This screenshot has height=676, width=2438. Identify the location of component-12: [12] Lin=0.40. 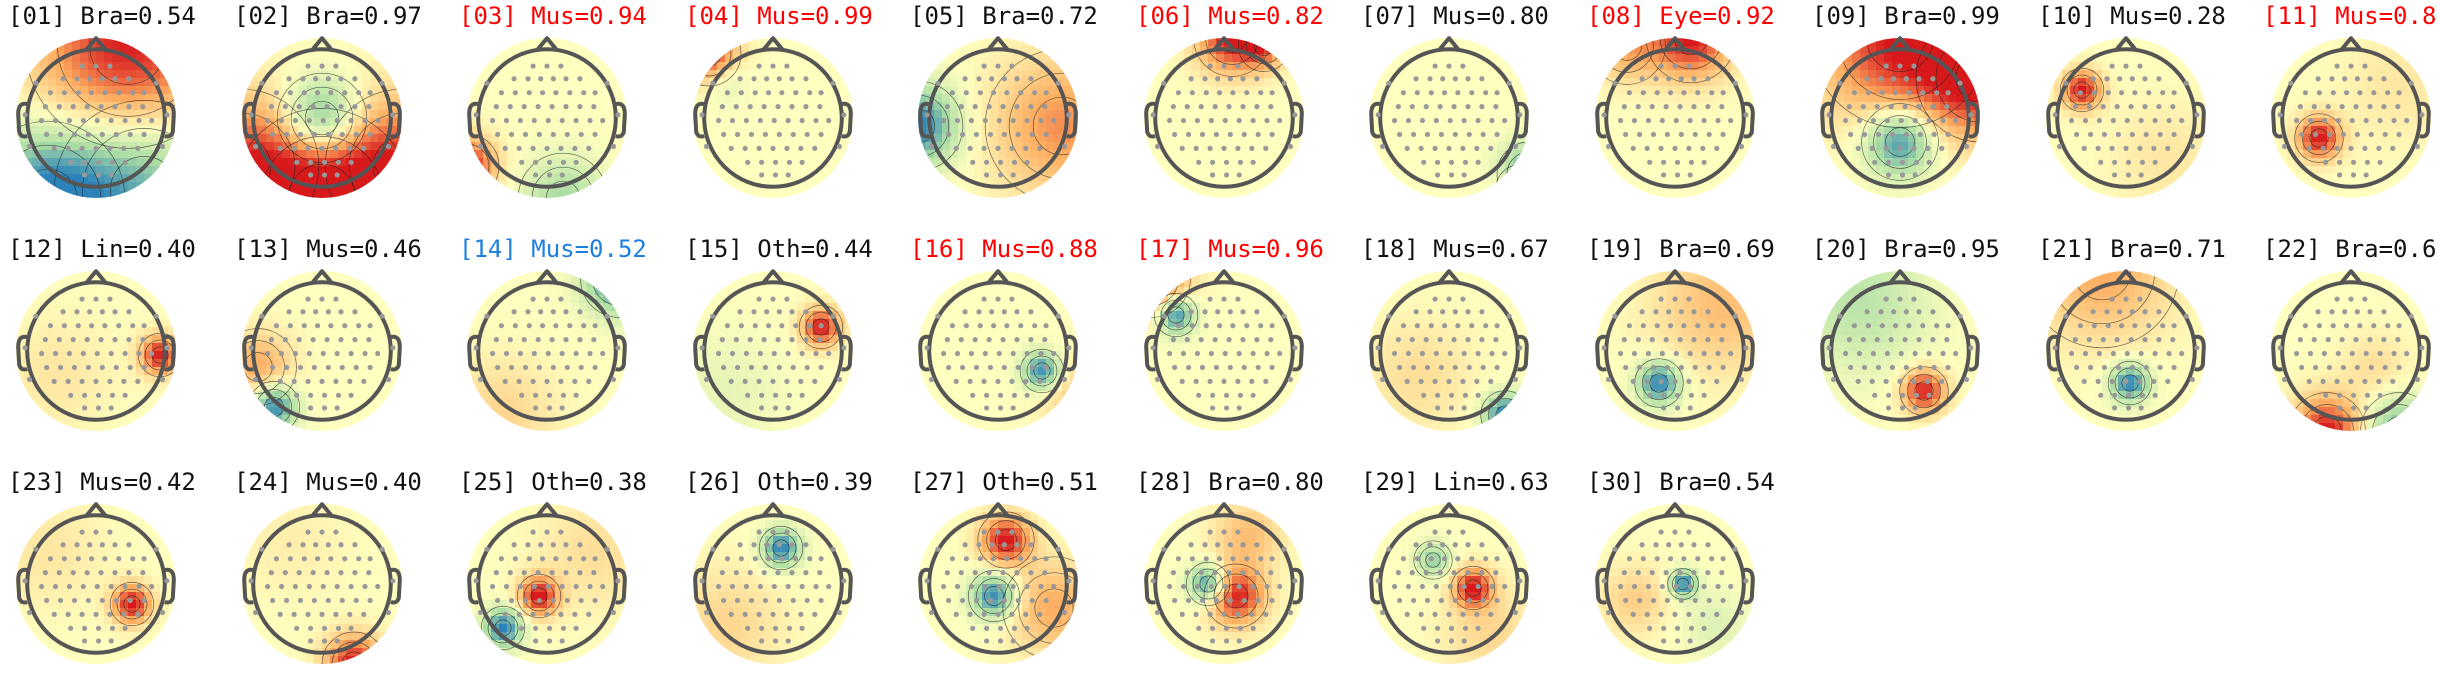
(115, 338).